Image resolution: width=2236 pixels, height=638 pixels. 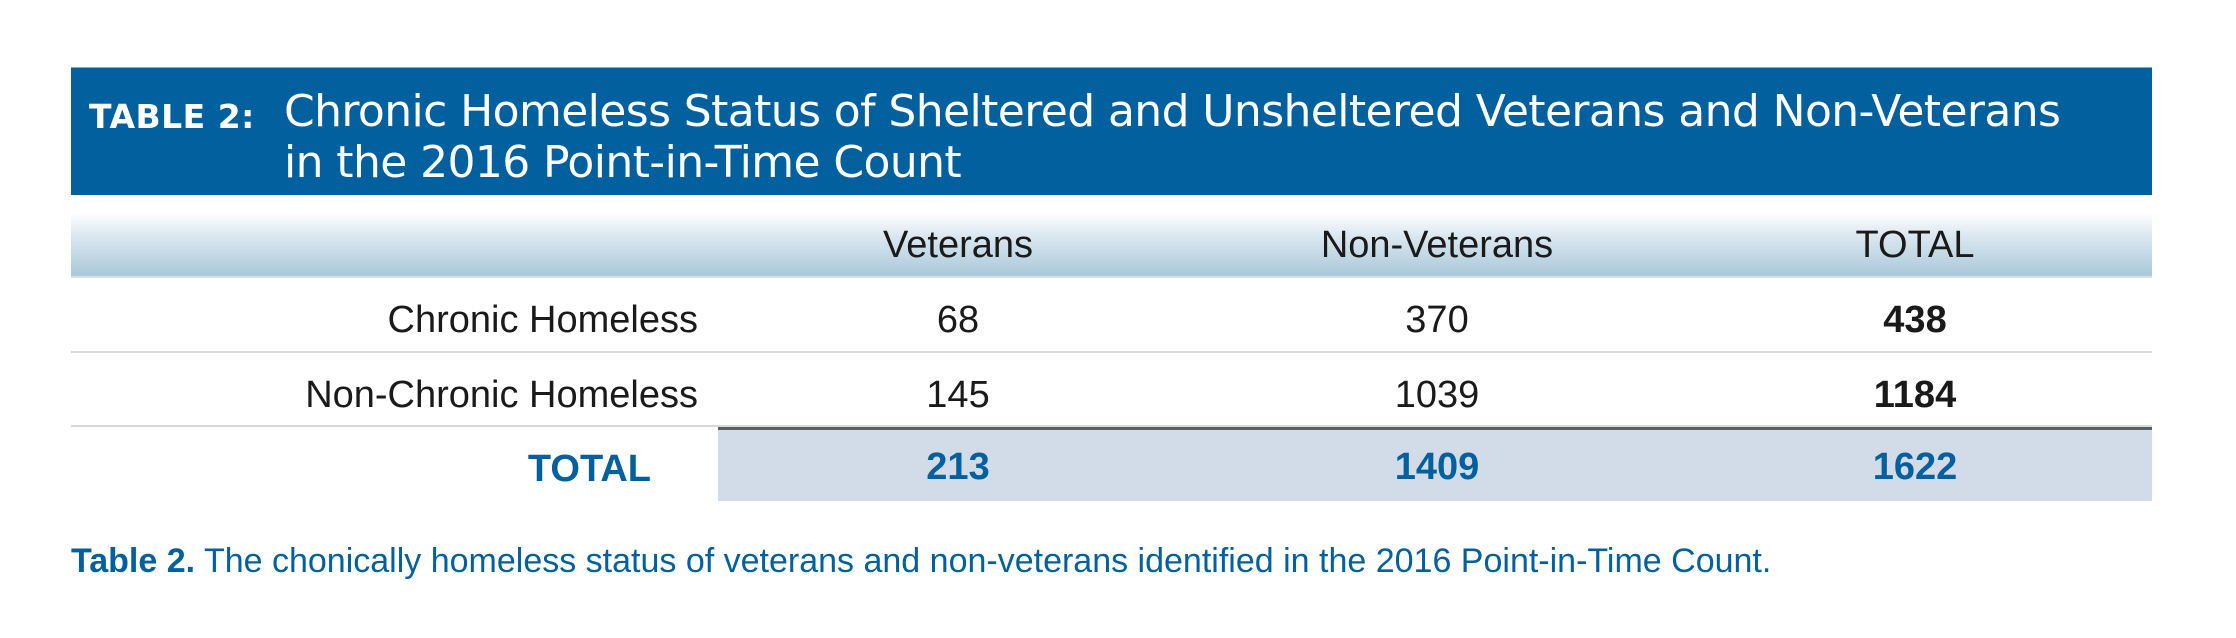 I want to click on table-row-chronic-homeless: Chronic Homeless 68 370 438, so click(x=1111, y=315).